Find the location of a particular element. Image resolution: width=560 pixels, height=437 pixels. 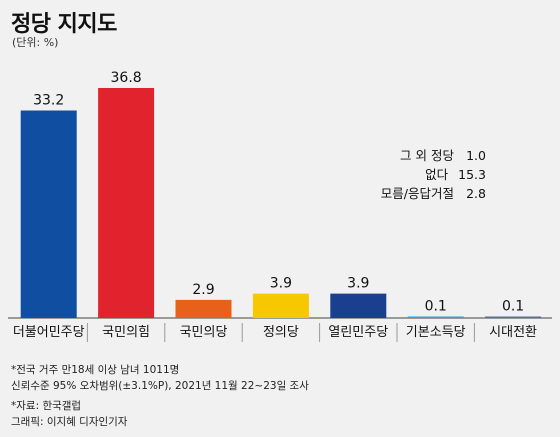

other-row-3: 모름/응답거절 2.8 is located at coordinates (431, 193).